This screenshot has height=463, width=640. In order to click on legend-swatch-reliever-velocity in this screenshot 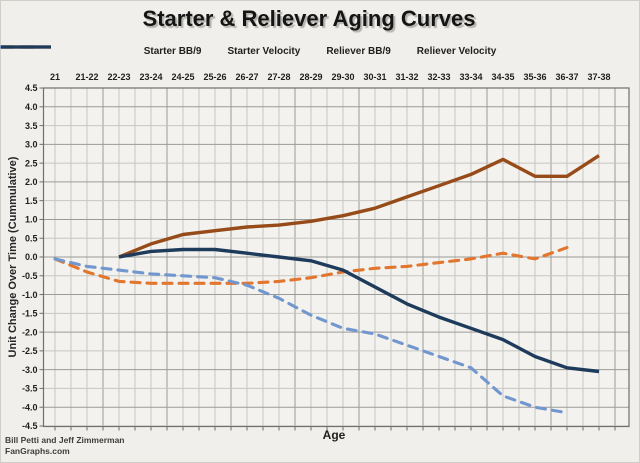, I will do `click(26, 47)`.